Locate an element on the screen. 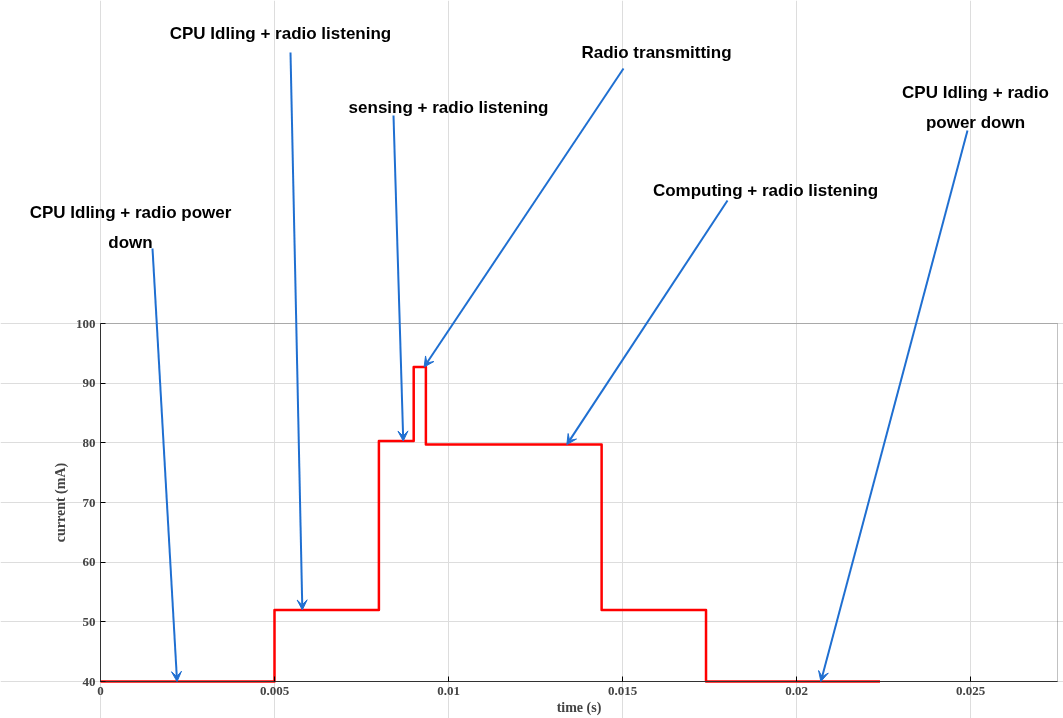 This screenshot has height=718, width=1063. x-tick-label: 0.01 is located at coordinates (448, 690).